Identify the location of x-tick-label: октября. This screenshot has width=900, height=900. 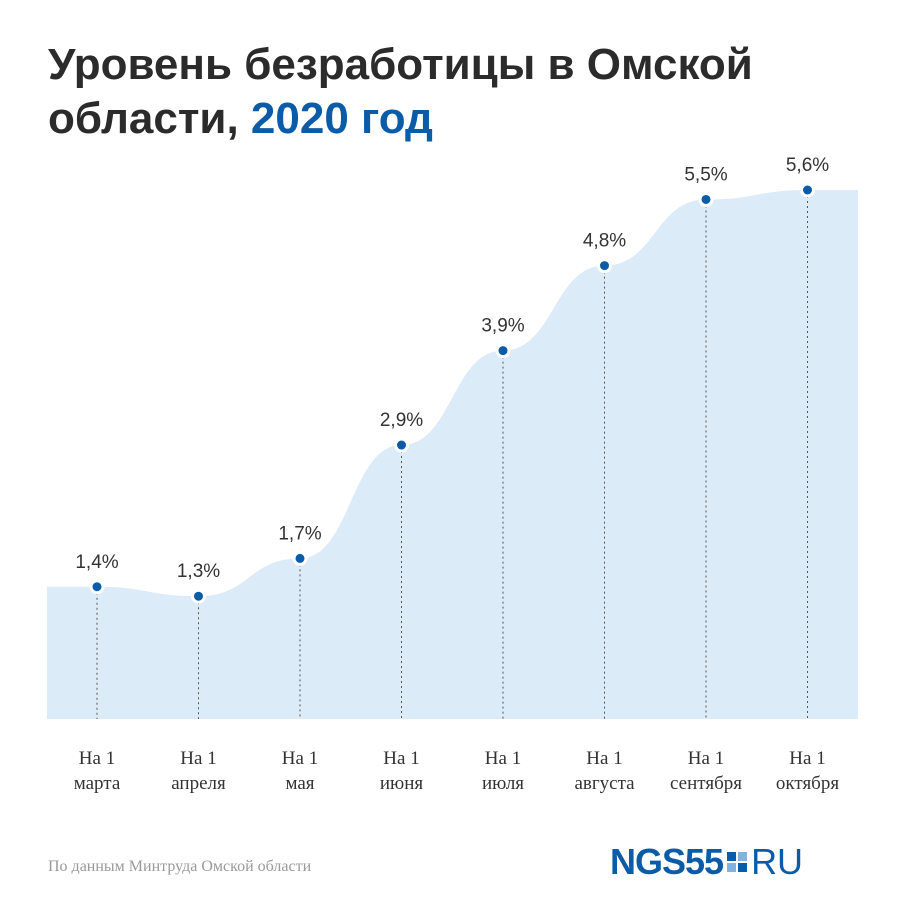
(807, 783).